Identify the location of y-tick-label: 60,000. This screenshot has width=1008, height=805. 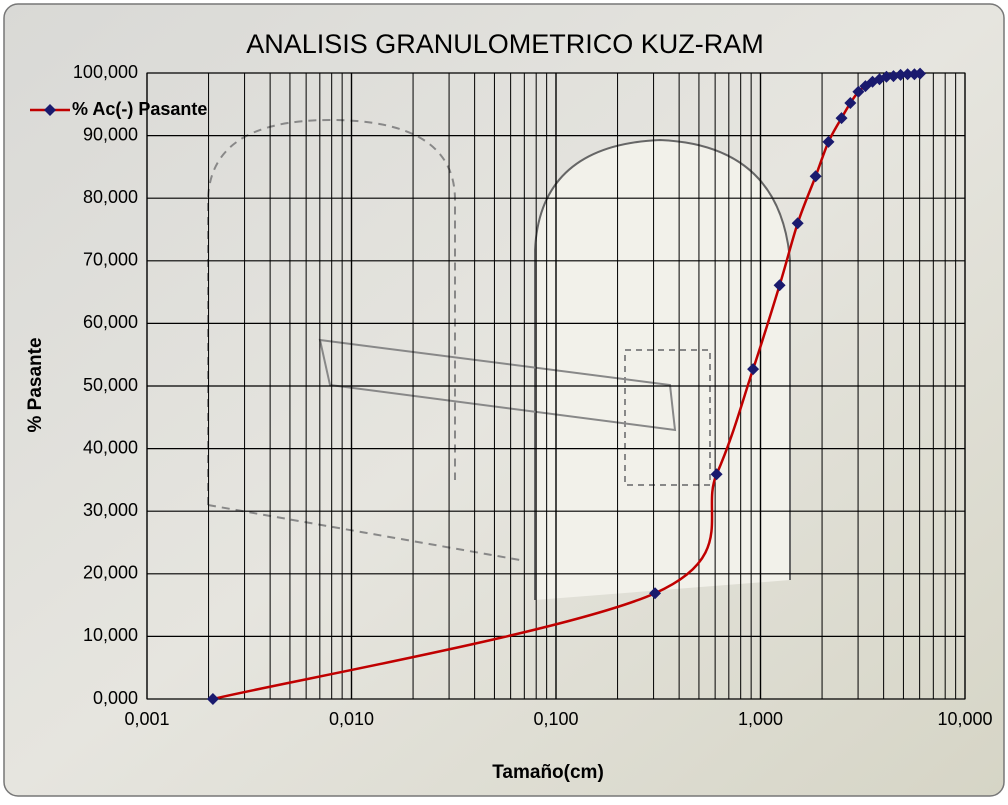
(110, 322).